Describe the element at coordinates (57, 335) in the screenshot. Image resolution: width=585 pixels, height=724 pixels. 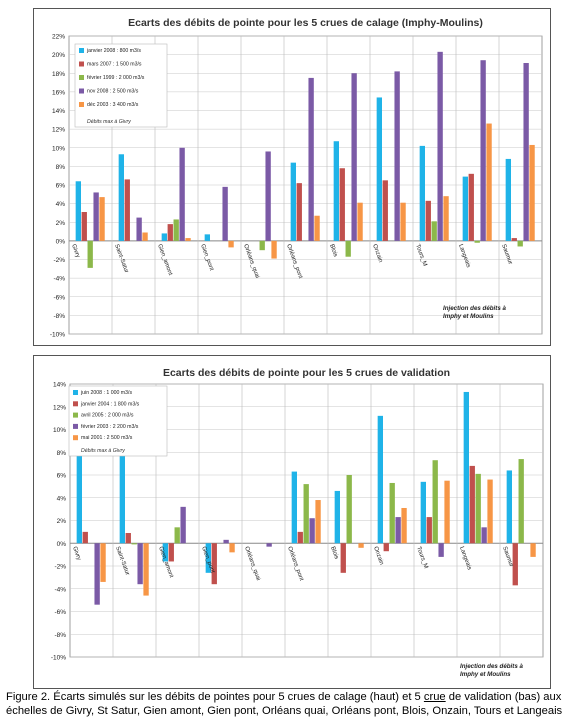
I see `y-tick-label: -10%` at that location.